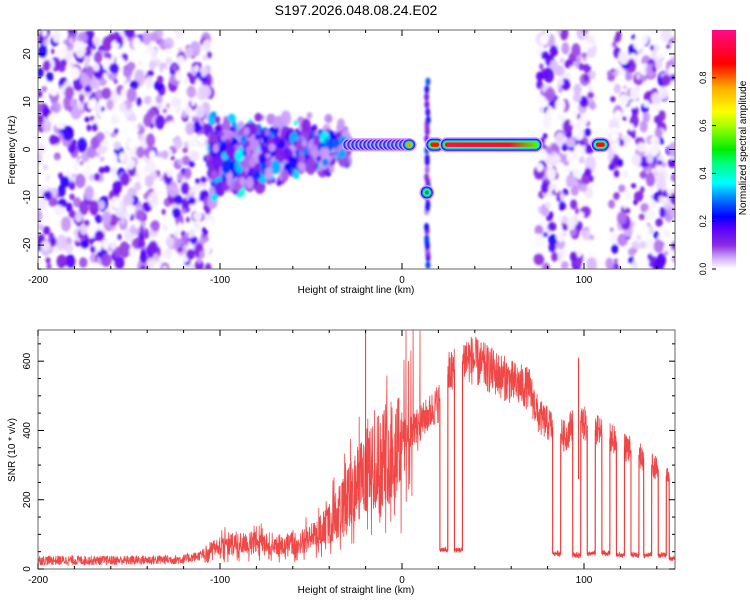 The width and height of the screenshot is (750, 600). What do you see at coordinates (600, 144) in the screenshot?
I see `heatmap-core` at bounding box center [600, 144].